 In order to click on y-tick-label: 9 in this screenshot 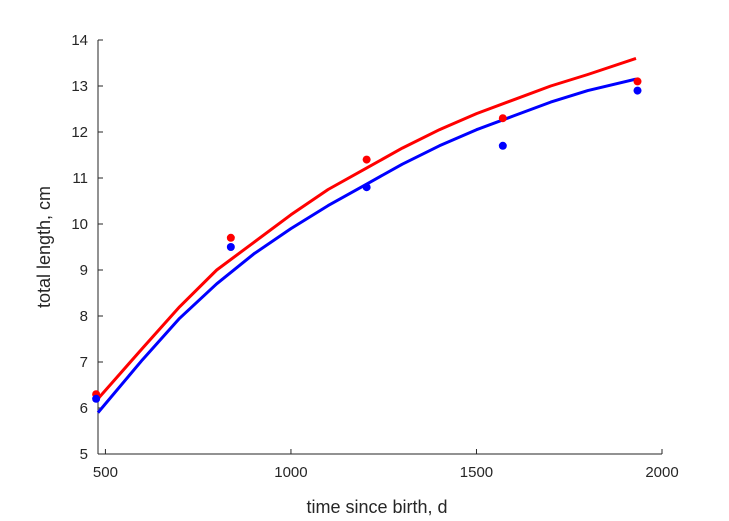, I will do `click(84, 270)`.